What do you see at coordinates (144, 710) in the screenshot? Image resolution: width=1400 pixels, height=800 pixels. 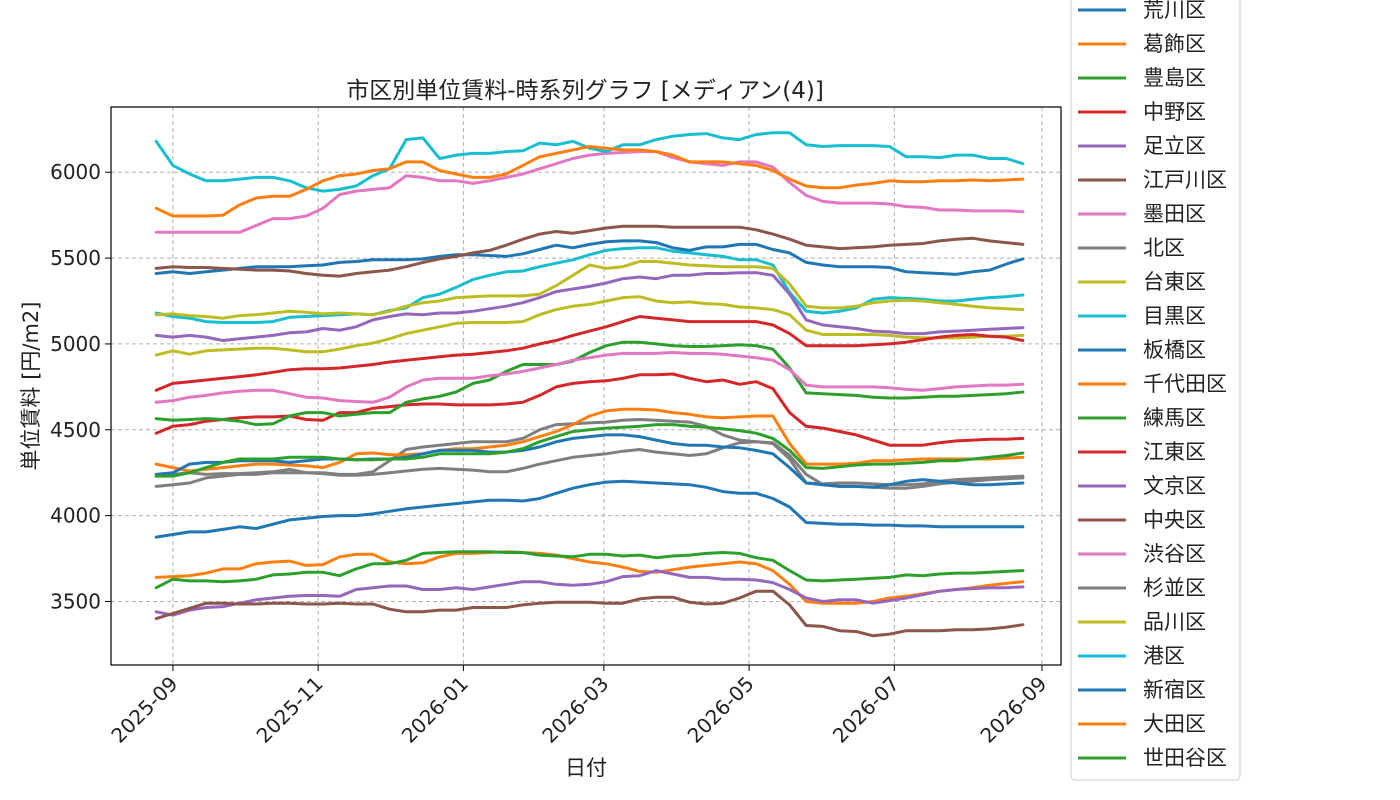 I see `x-tick-label: 2025-09` at bounding box center [144, 710].